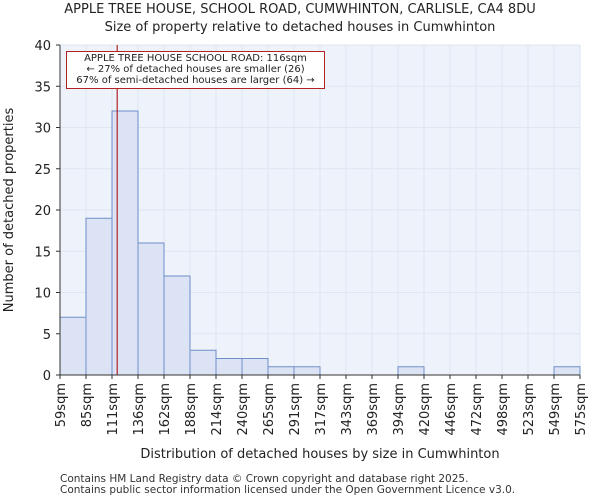  Describe the element at coordinates (217, 409) in the screenshot. I see `x-tick-label: 214sqm` at that location.